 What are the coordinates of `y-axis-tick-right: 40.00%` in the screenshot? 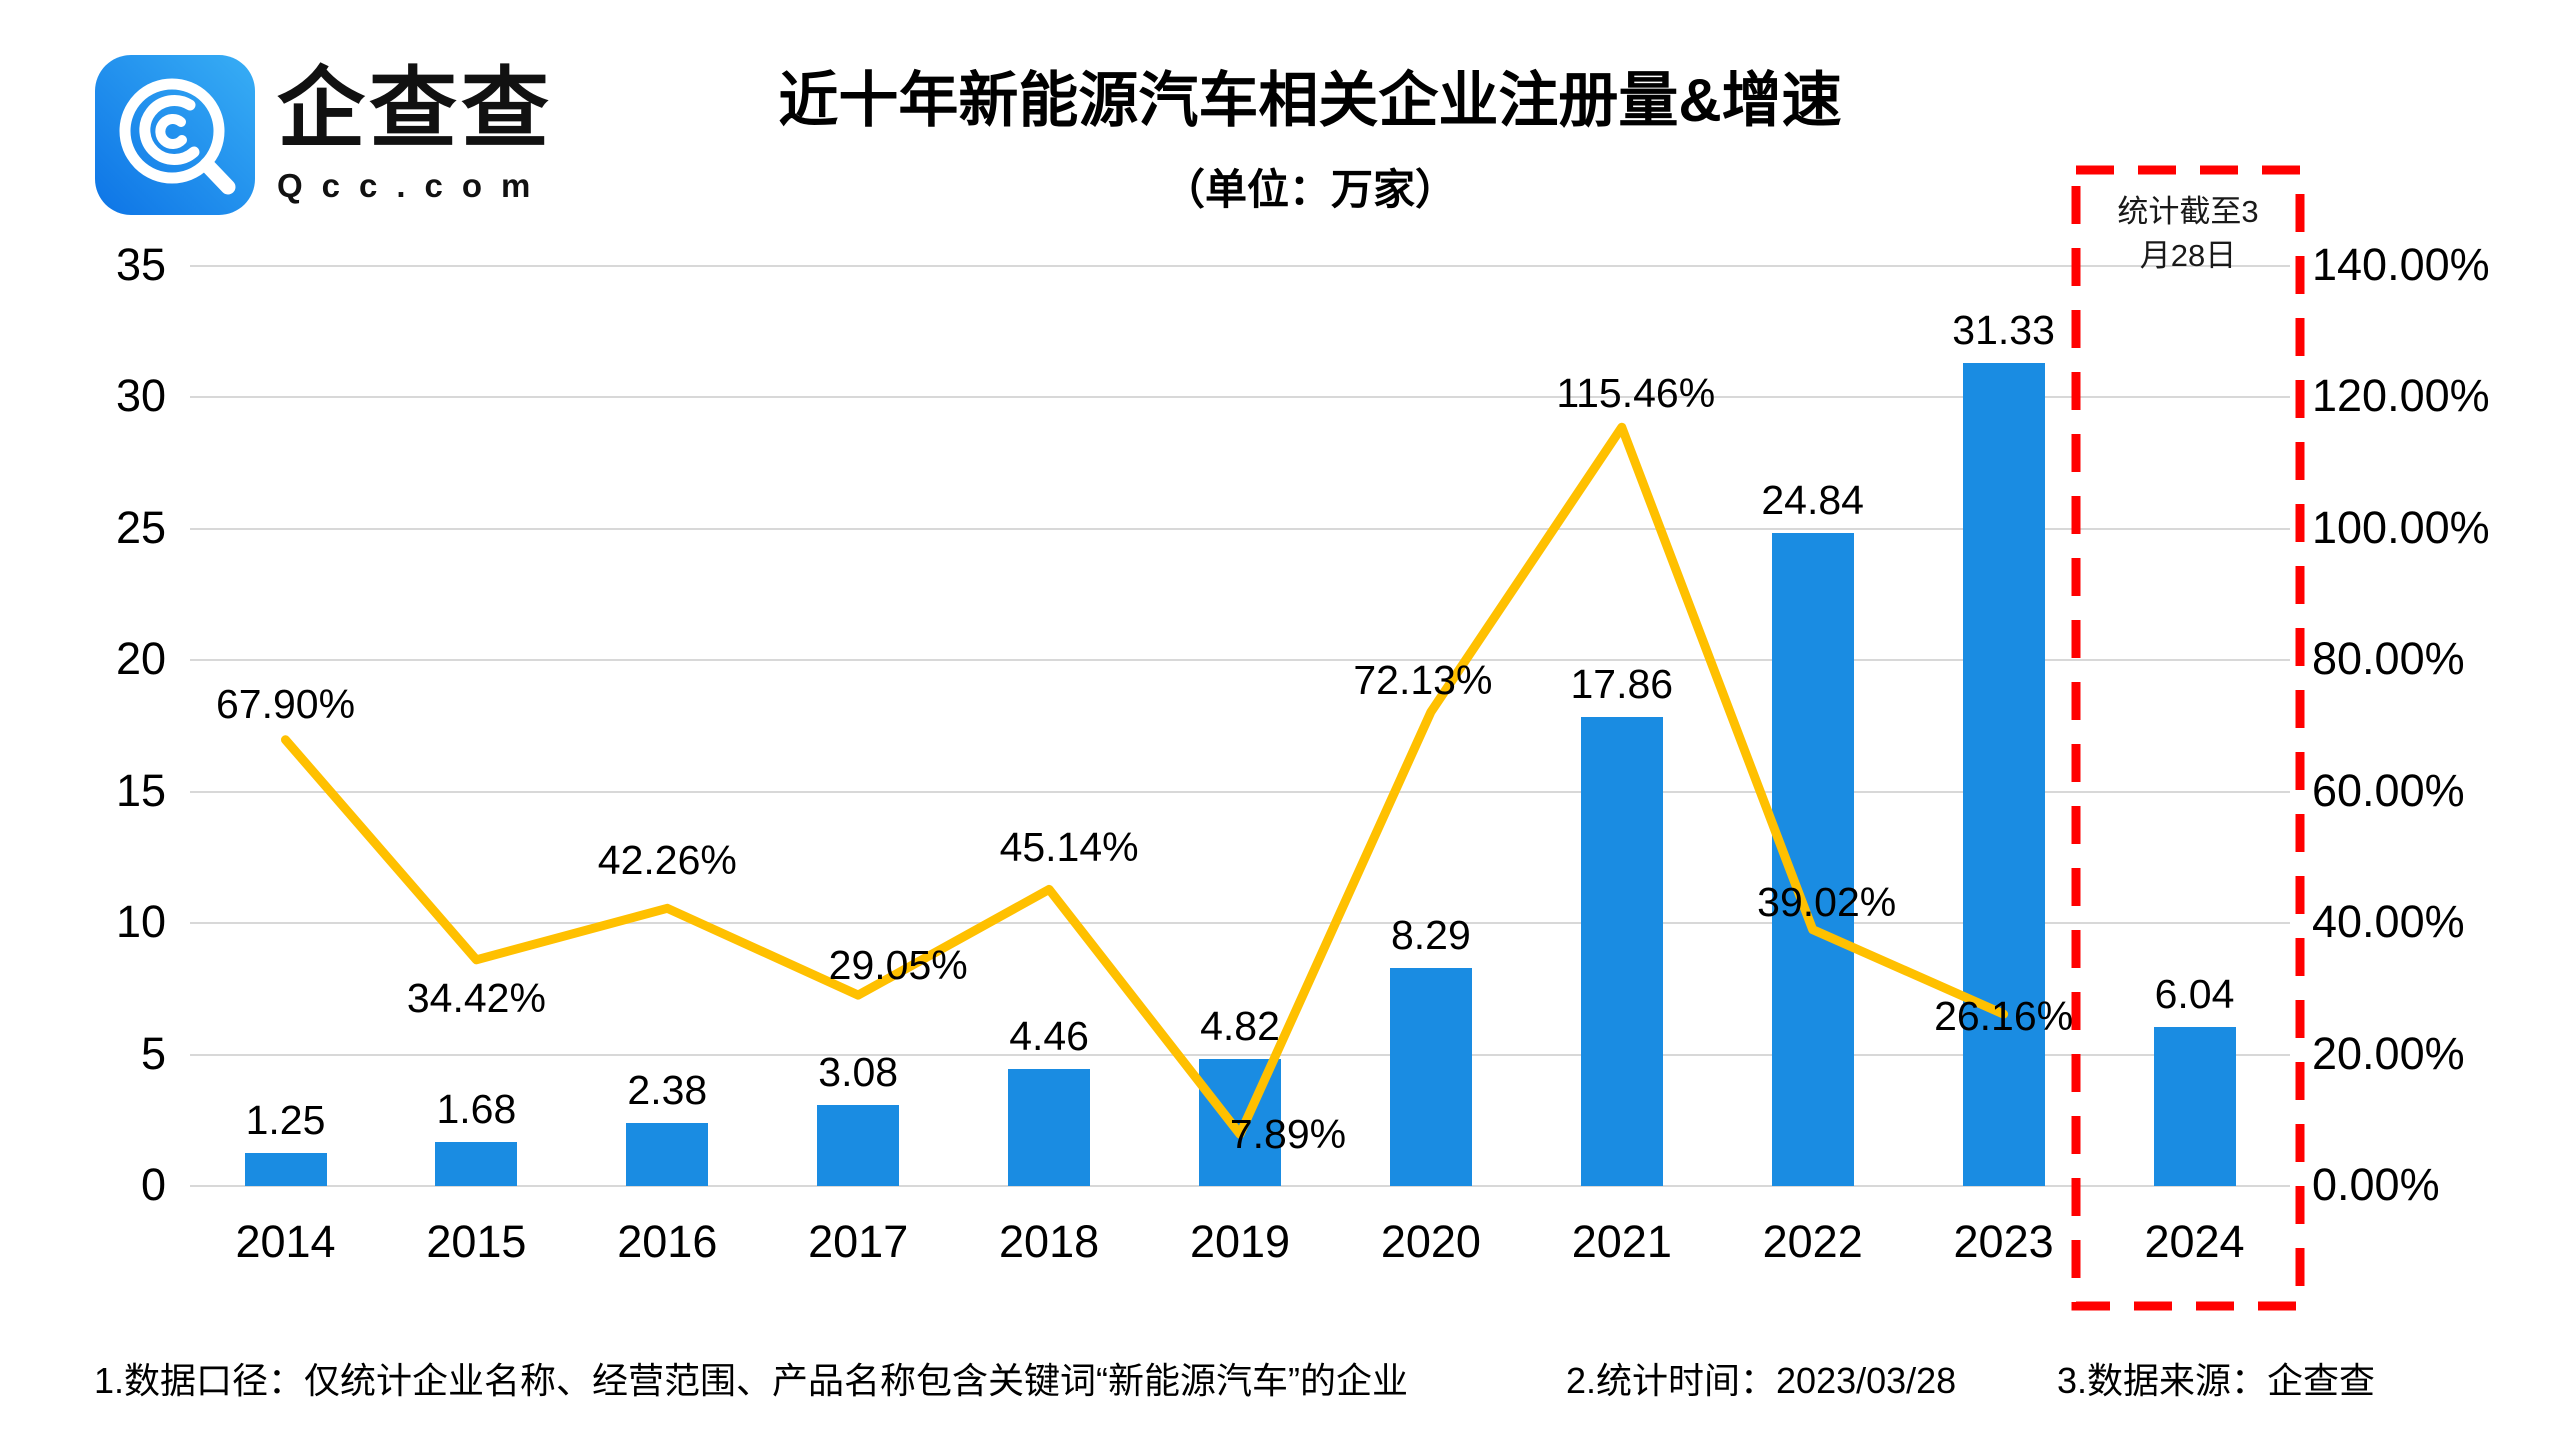 It's located at (2388, 922).